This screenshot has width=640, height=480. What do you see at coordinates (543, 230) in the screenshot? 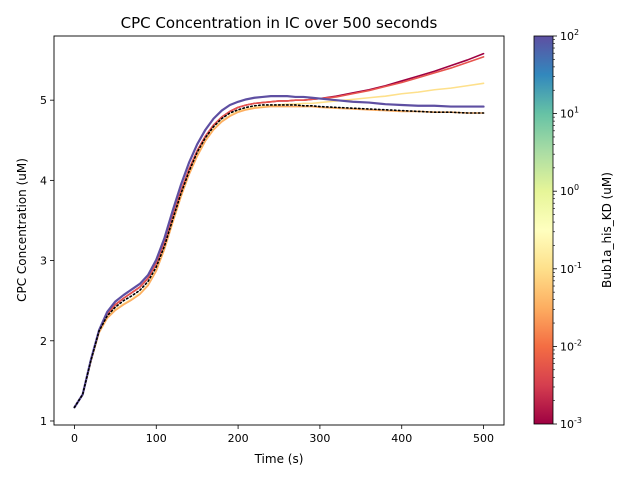
I see `colorbar` at bounding box center [543, 230].